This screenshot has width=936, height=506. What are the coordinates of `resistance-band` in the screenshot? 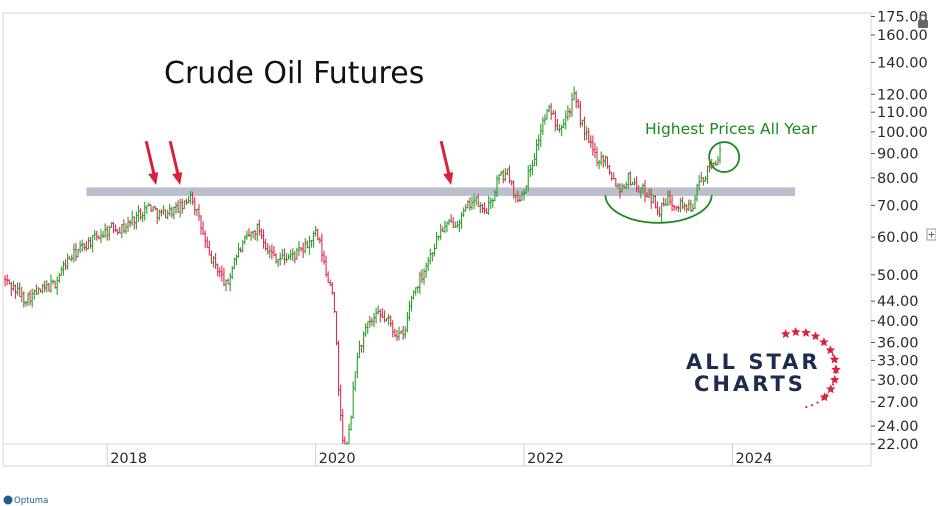 It's located at (441, 191).